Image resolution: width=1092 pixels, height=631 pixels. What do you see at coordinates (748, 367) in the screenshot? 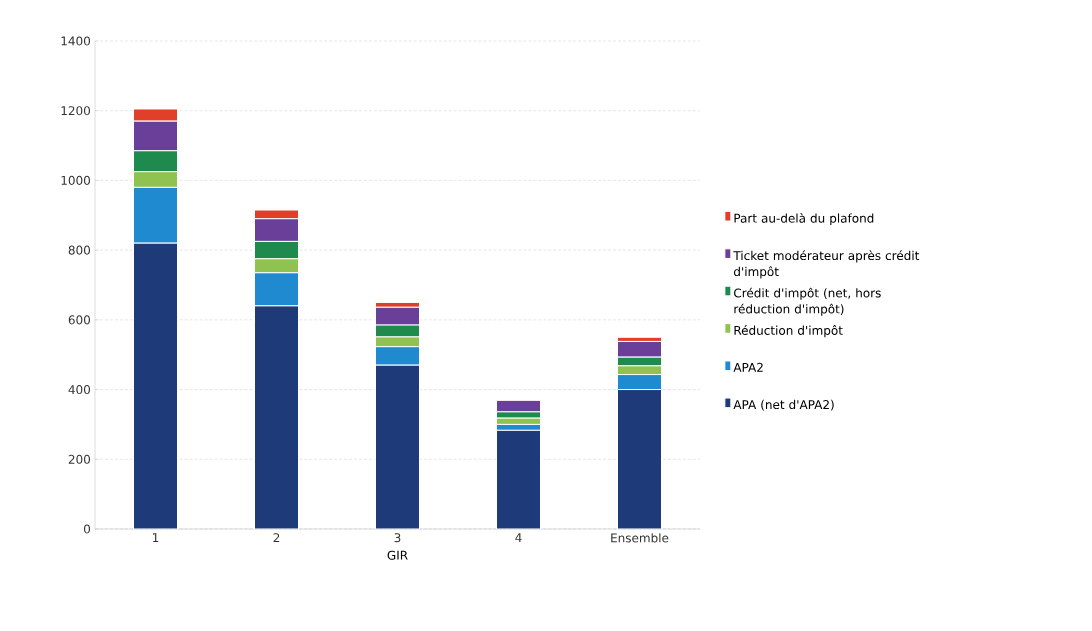
I see `legend-label: APA2` at bounding box center [748, 367].